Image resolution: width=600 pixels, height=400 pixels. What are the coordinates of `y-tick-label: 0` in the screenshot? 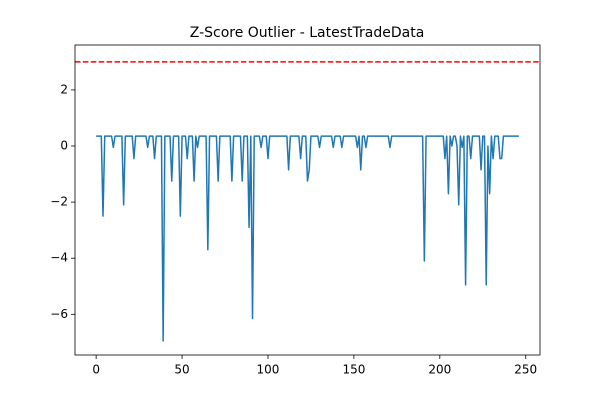 It's located at (64, 145).